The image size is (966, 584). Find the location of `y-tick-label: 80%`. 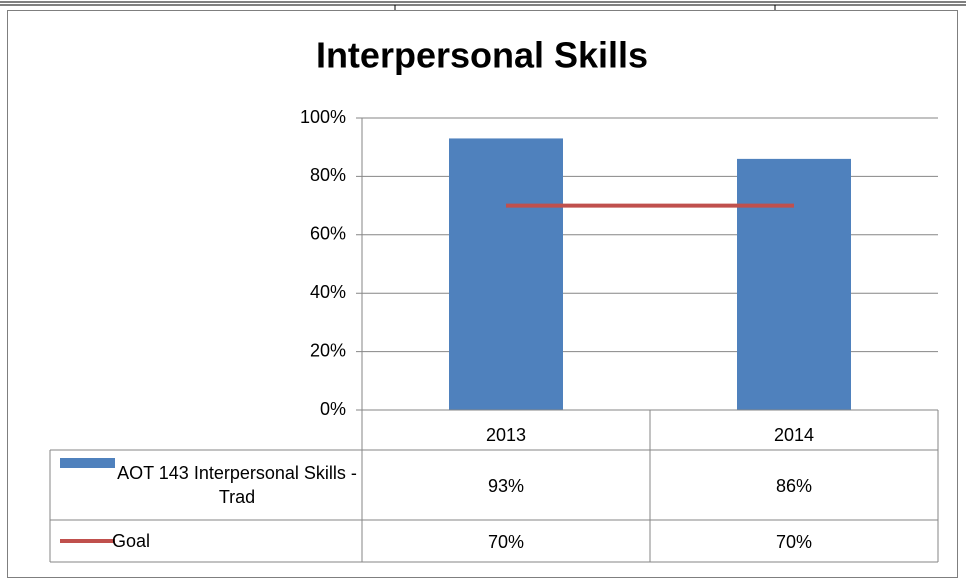

y-tick-label: 80% is located at coordinates (328, 175).